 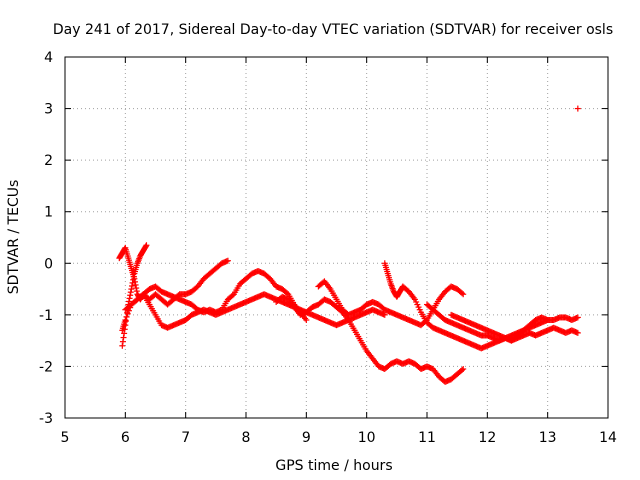 What do you see at coordinates (367, 438) in the screenshot?
I see `x-tick-label: 10` at bounding box center [367, 438].